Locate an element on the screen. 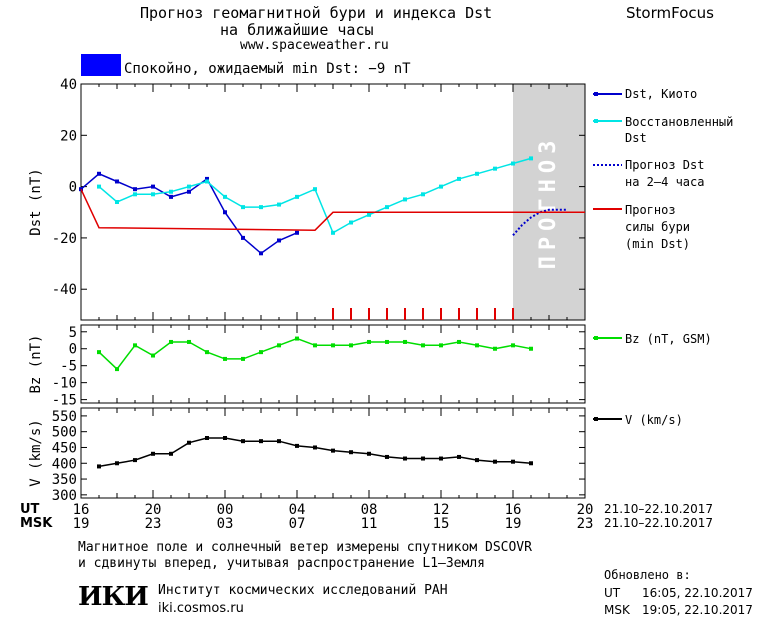  institute-url: iki.cosmos.ru is located at coordinates (201, 608).